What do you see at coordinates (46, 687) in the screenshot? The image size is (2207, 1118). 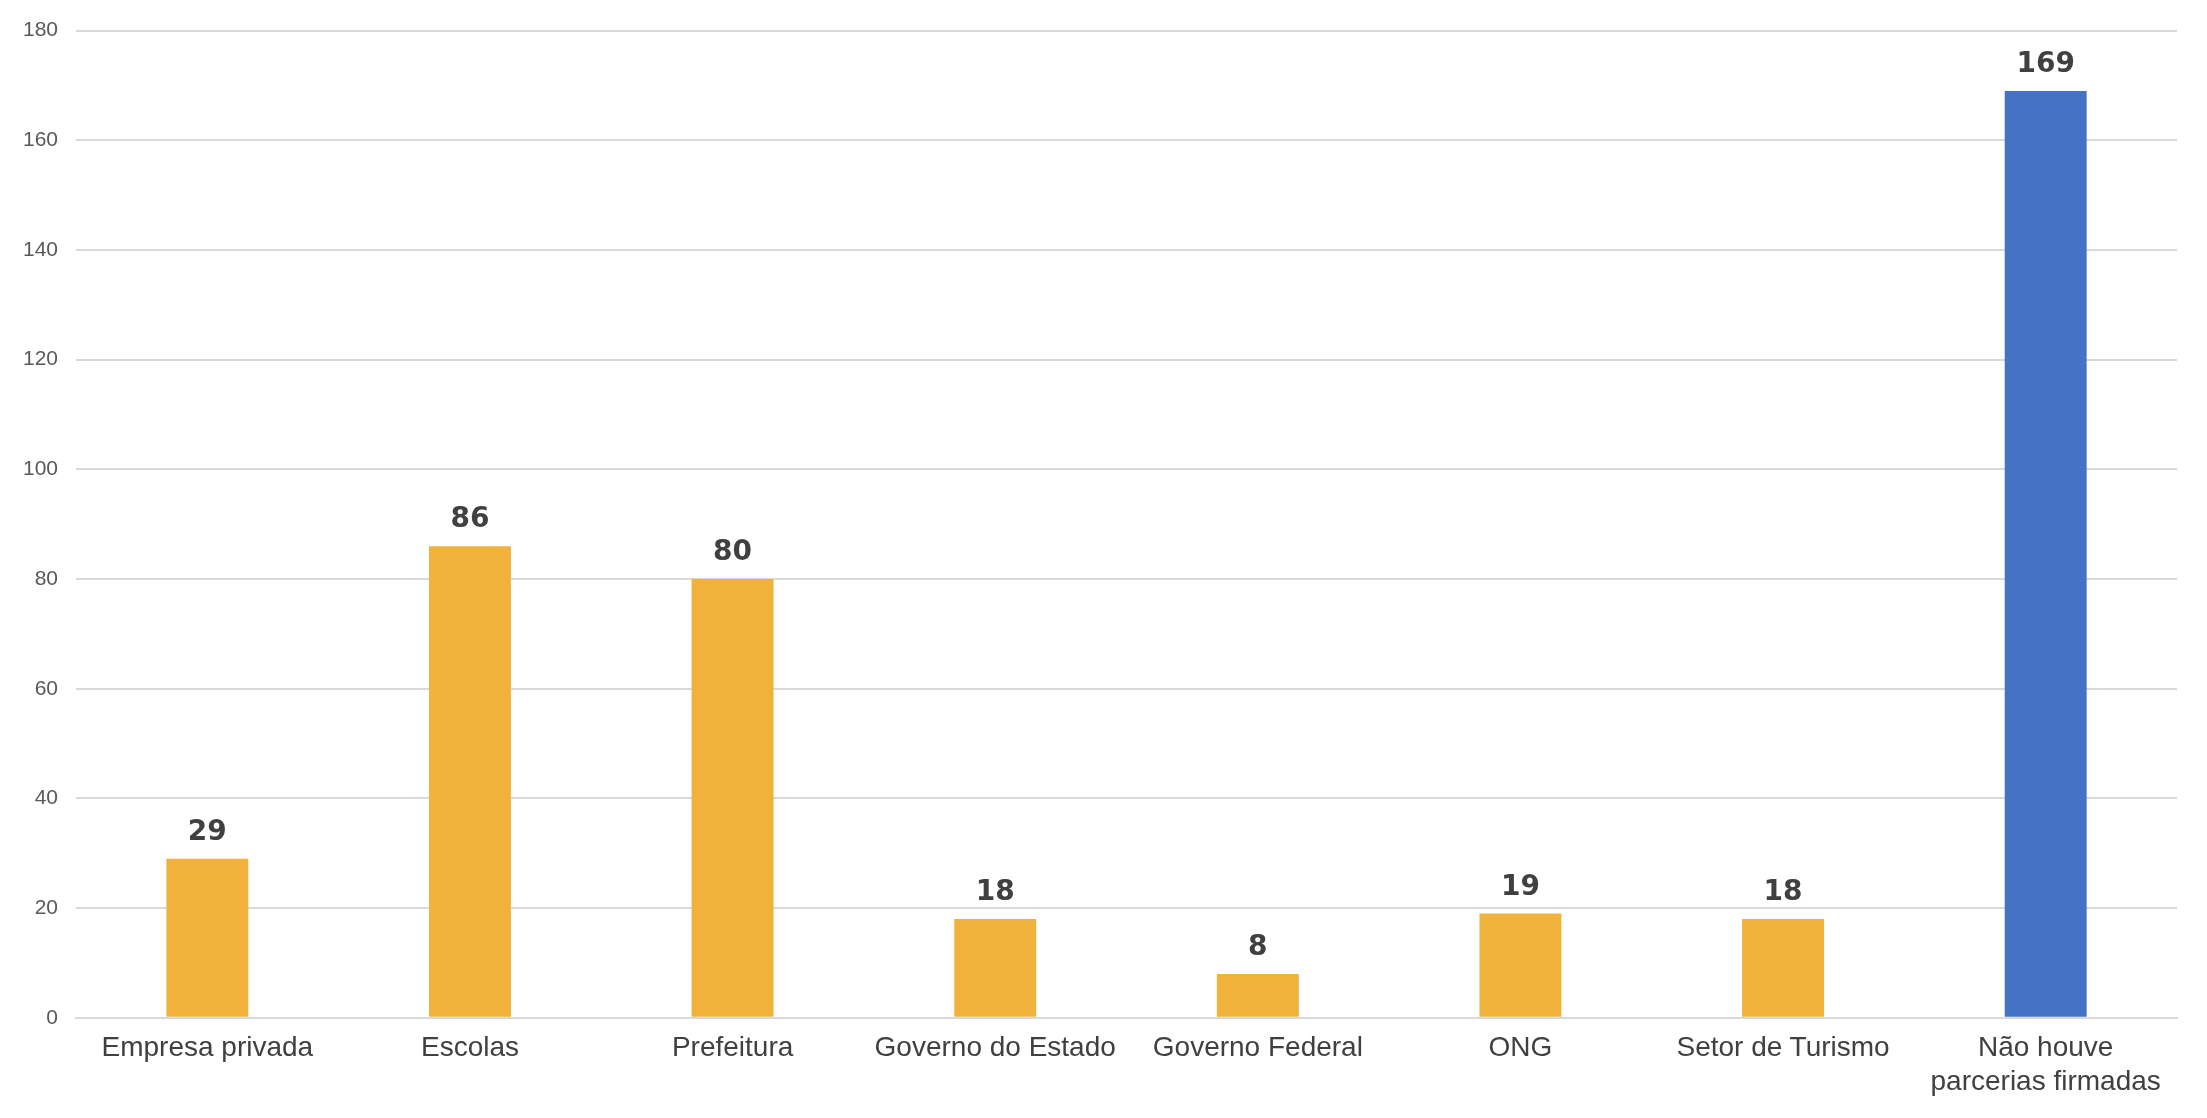 I see `y-tick-label: 60` at bounding box center [46, 687].